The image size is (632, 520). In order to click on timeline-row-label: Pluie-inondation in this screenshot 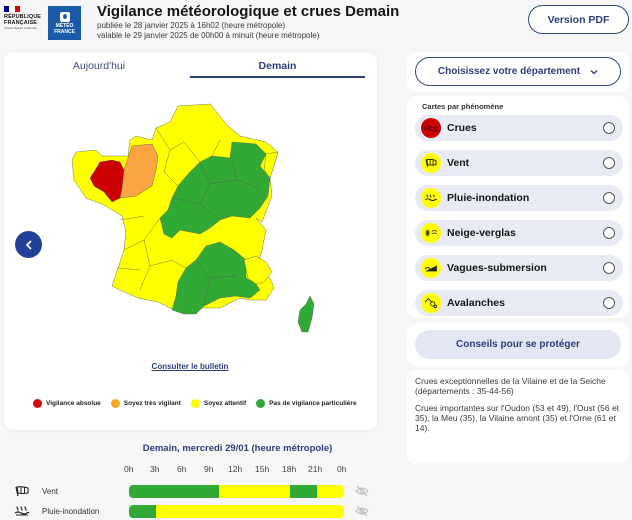, I will do `click(71, 511)`.